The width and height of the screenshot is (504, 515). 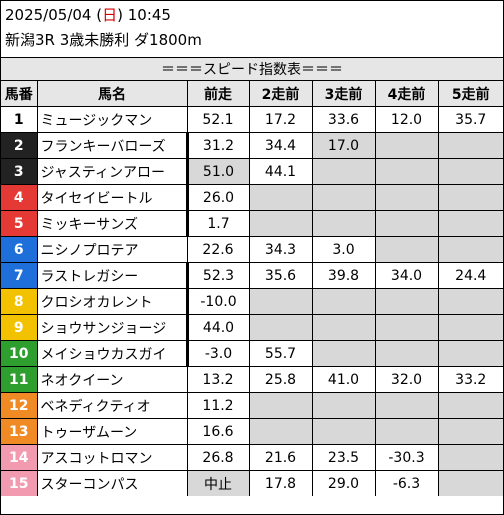 I want to click on table-row: 8 クロシオカレント -10.0, so click(x=252, y=301).